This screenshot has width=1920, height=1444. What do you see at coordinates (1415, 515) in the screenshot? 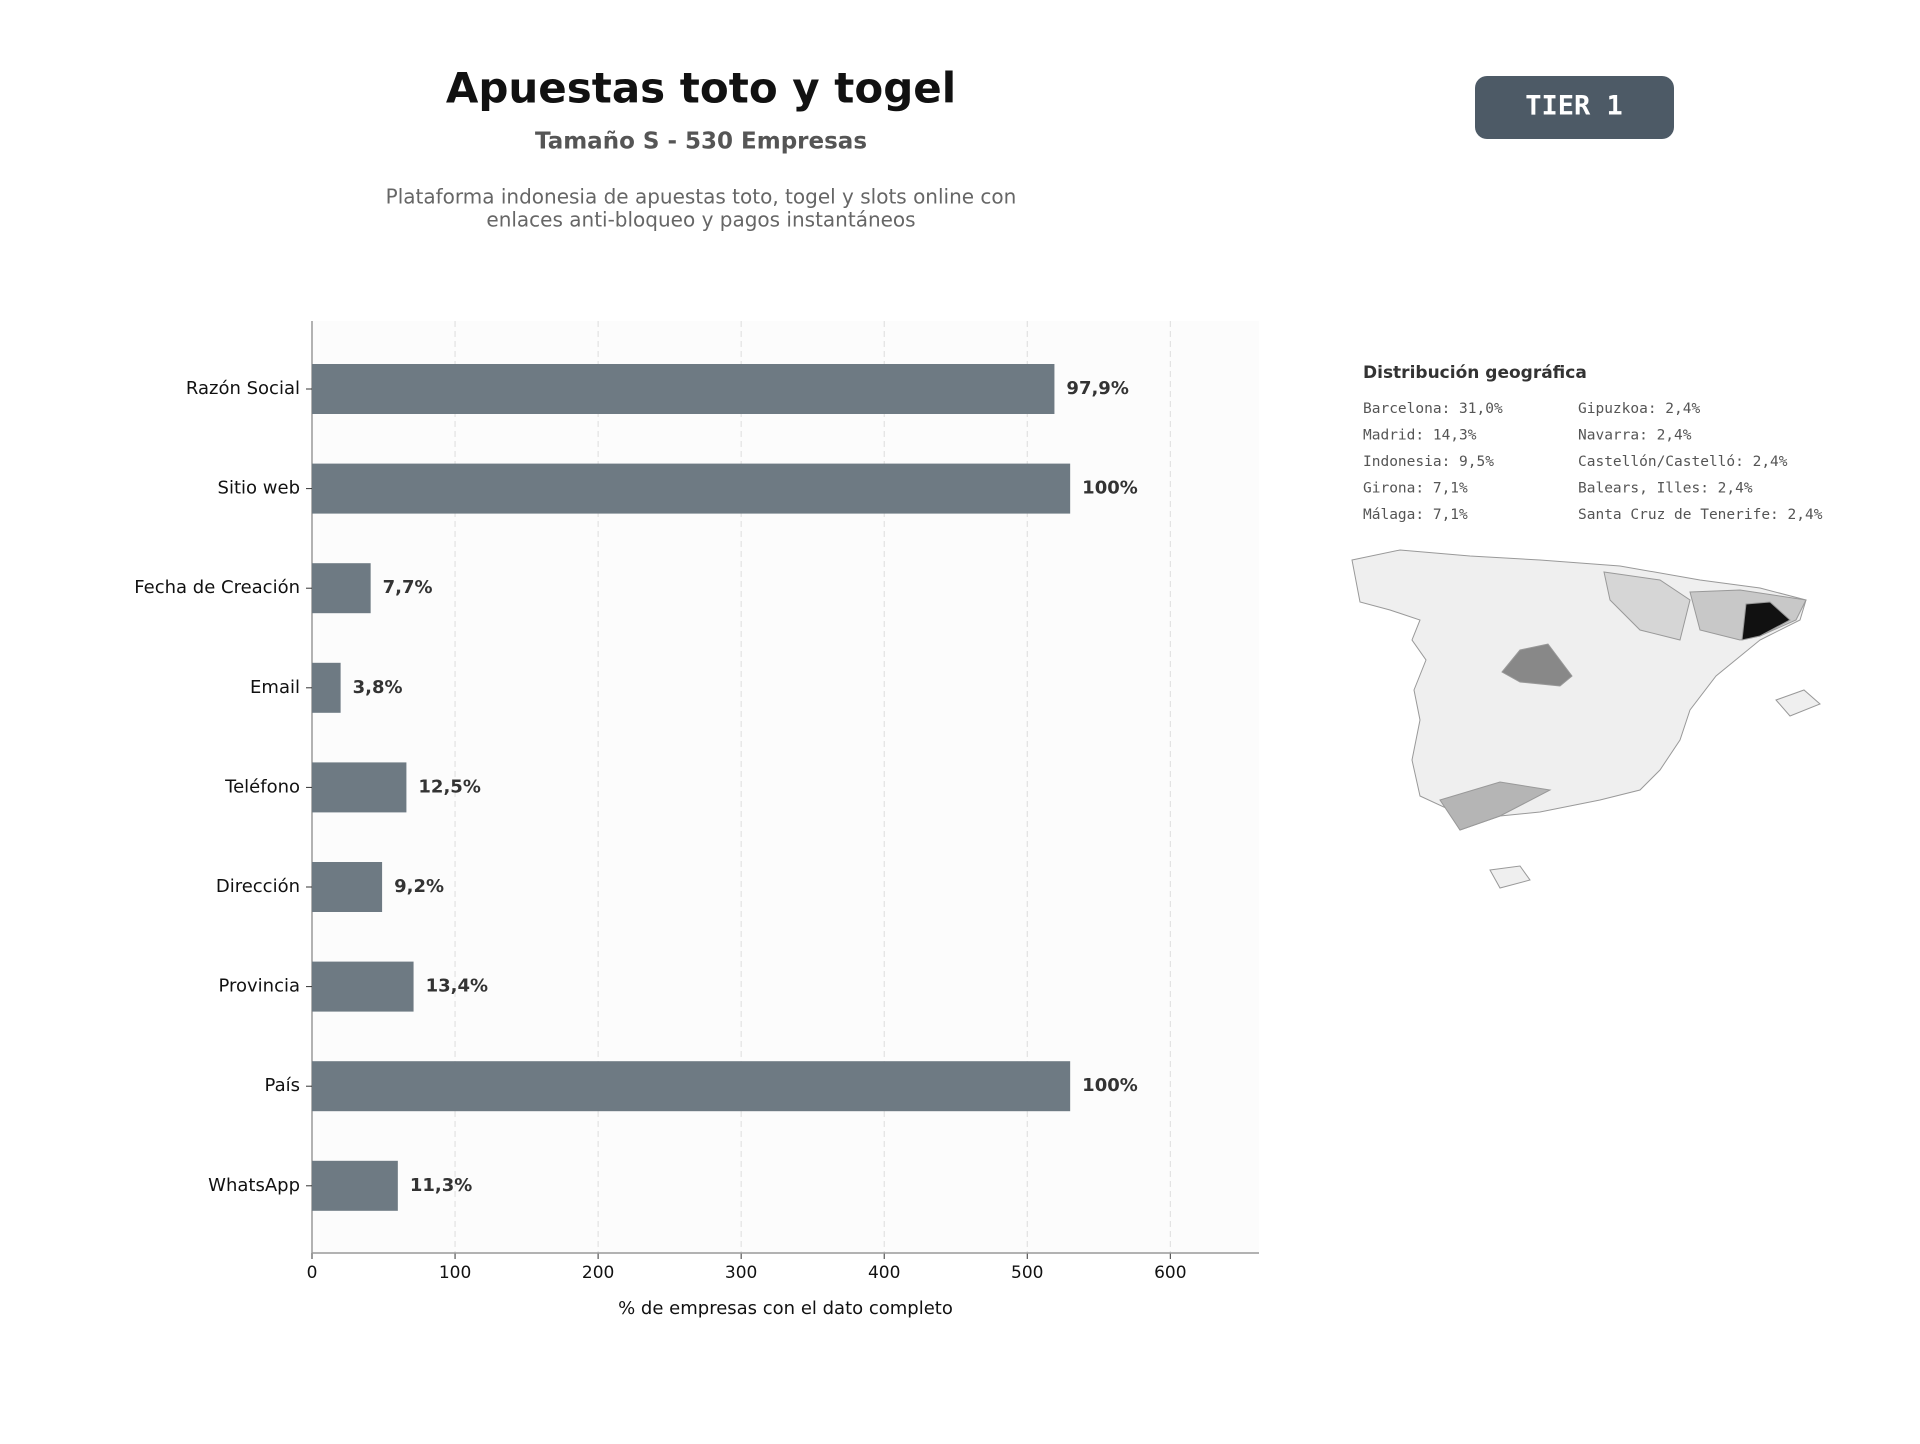
I see `geo-item: Málaga: 7,1%` at bounding box center [1415, 515].